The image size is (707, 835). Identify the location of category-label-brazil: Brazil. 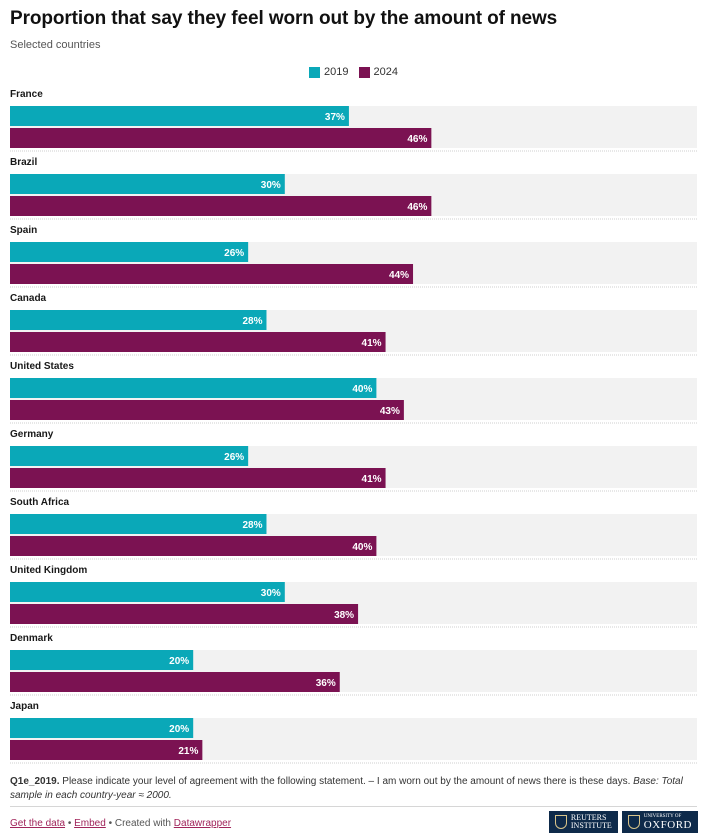
(23, 162).